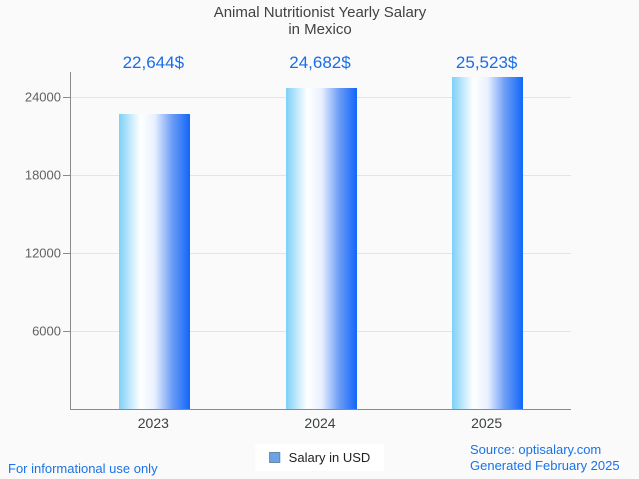 Image resolution: width=639 pixels, height=479 pixels. Describe the element at coordinates (42, 253) in the screenshot. I see `ytick-label-12000: 12000` at that location.